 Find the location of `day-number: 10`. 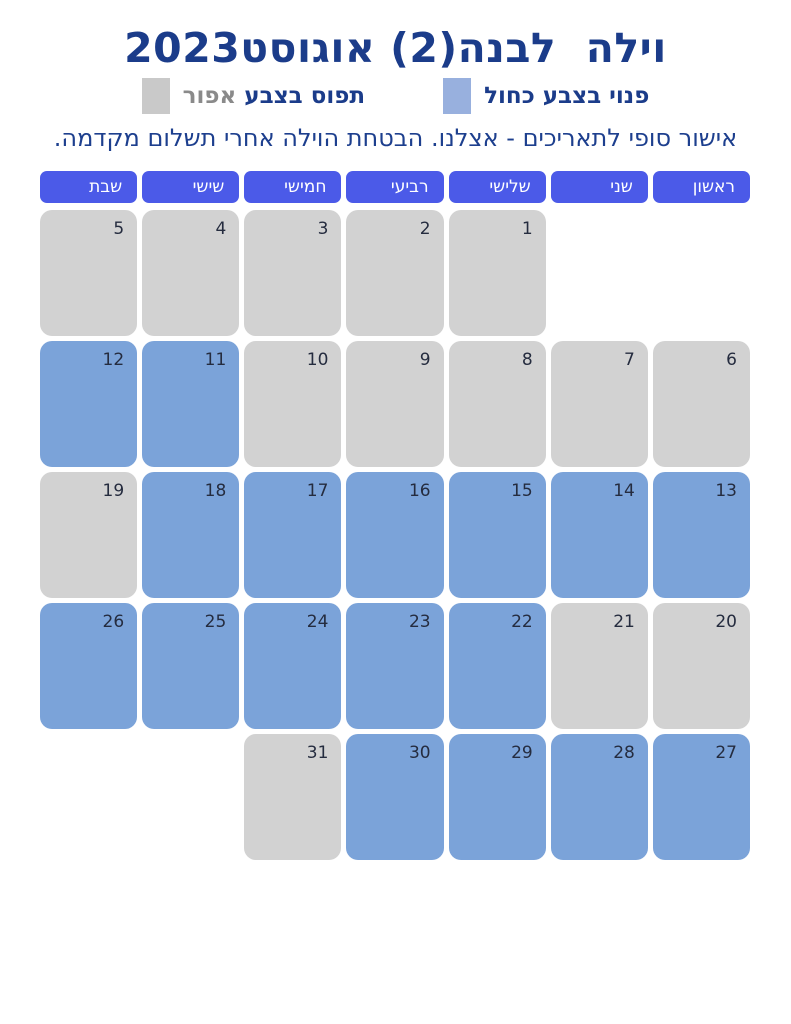

day-number: 10 is located at coordinates (317, 360).